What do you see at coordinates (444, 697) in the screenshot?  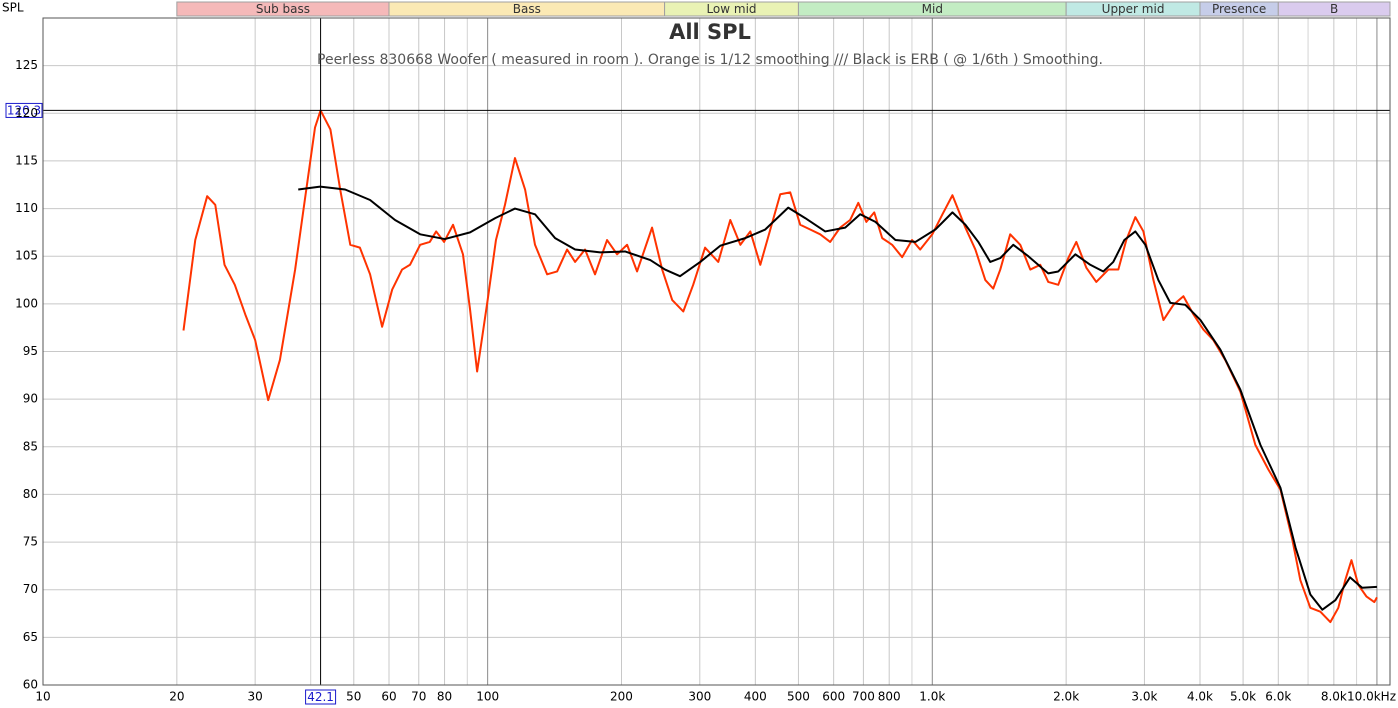 I see `x-tick-label: 80` at bounding box center [444, 697].